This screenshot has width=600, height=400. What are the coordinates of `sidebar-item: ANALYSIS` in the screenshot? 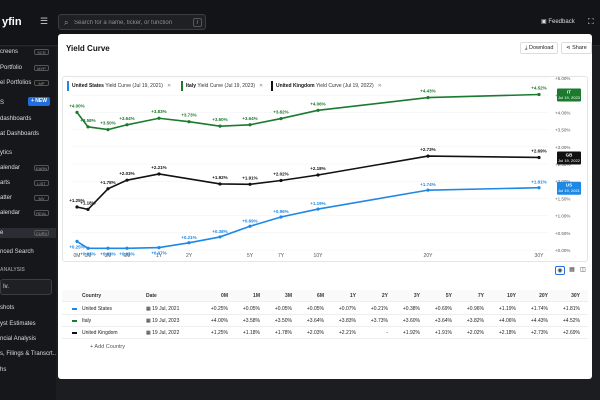 It's located at (28, 270).